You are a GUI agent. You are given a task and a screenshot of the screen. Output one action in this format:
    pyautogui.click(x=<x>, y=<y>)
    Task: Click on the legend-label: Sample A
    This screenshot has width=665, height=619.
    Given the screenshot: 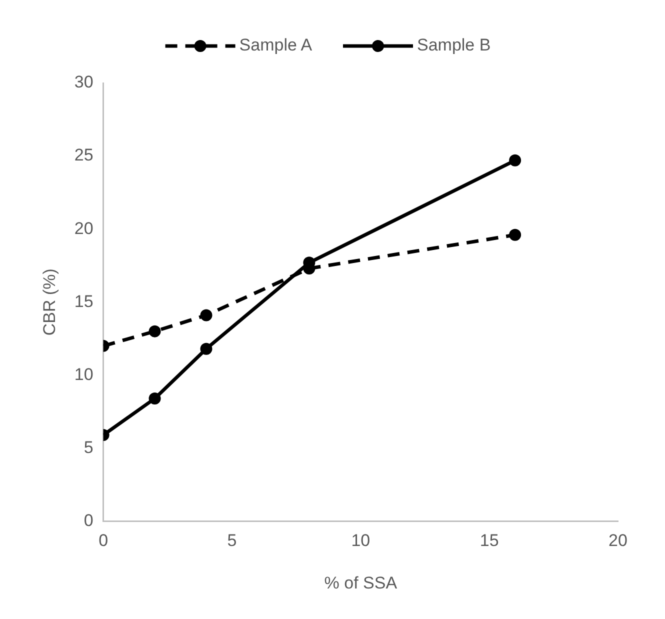 What is the action you would take?
    pyautogui.click(x=276, y=45)
    